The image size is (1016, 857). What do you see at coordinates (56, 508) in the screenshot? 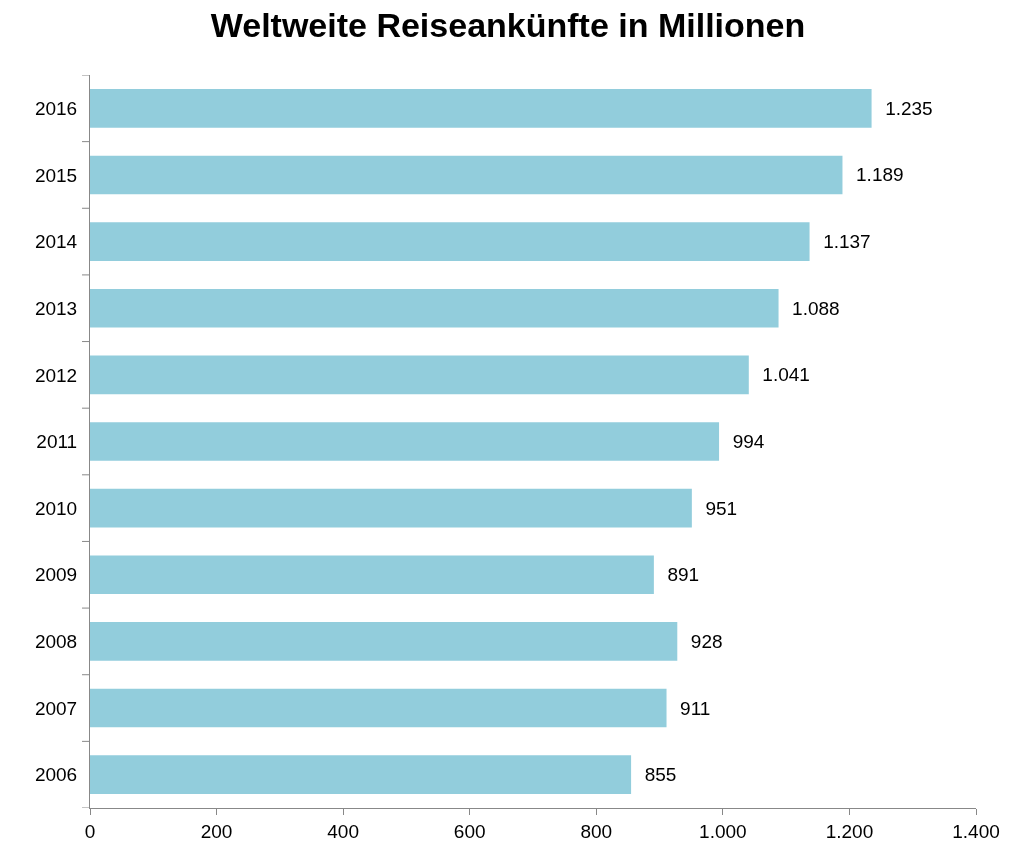
I see `y-tick-label: 2010` at bounding box center [56, 508].